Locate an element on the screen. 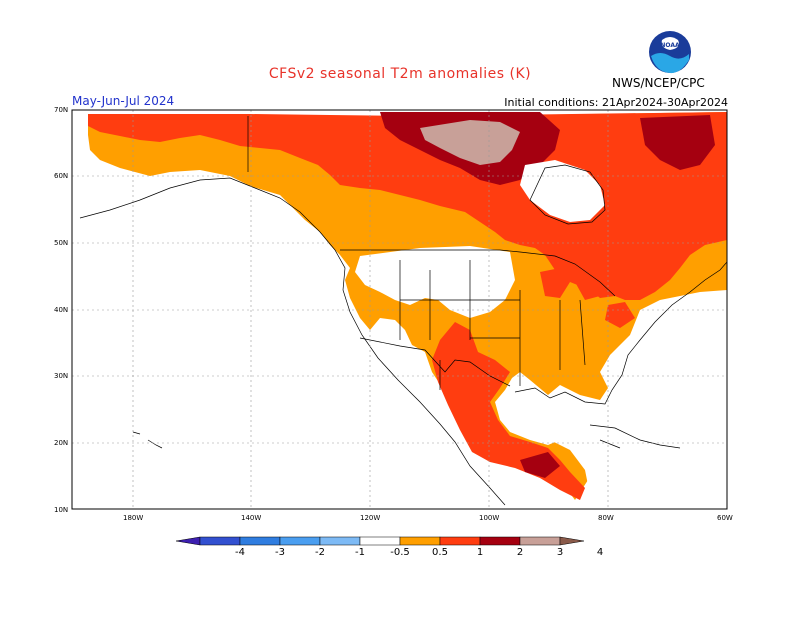 This screenshot has width=800, height=618. colorbar-tick-label: 3 is located at coordinates (560, 552).